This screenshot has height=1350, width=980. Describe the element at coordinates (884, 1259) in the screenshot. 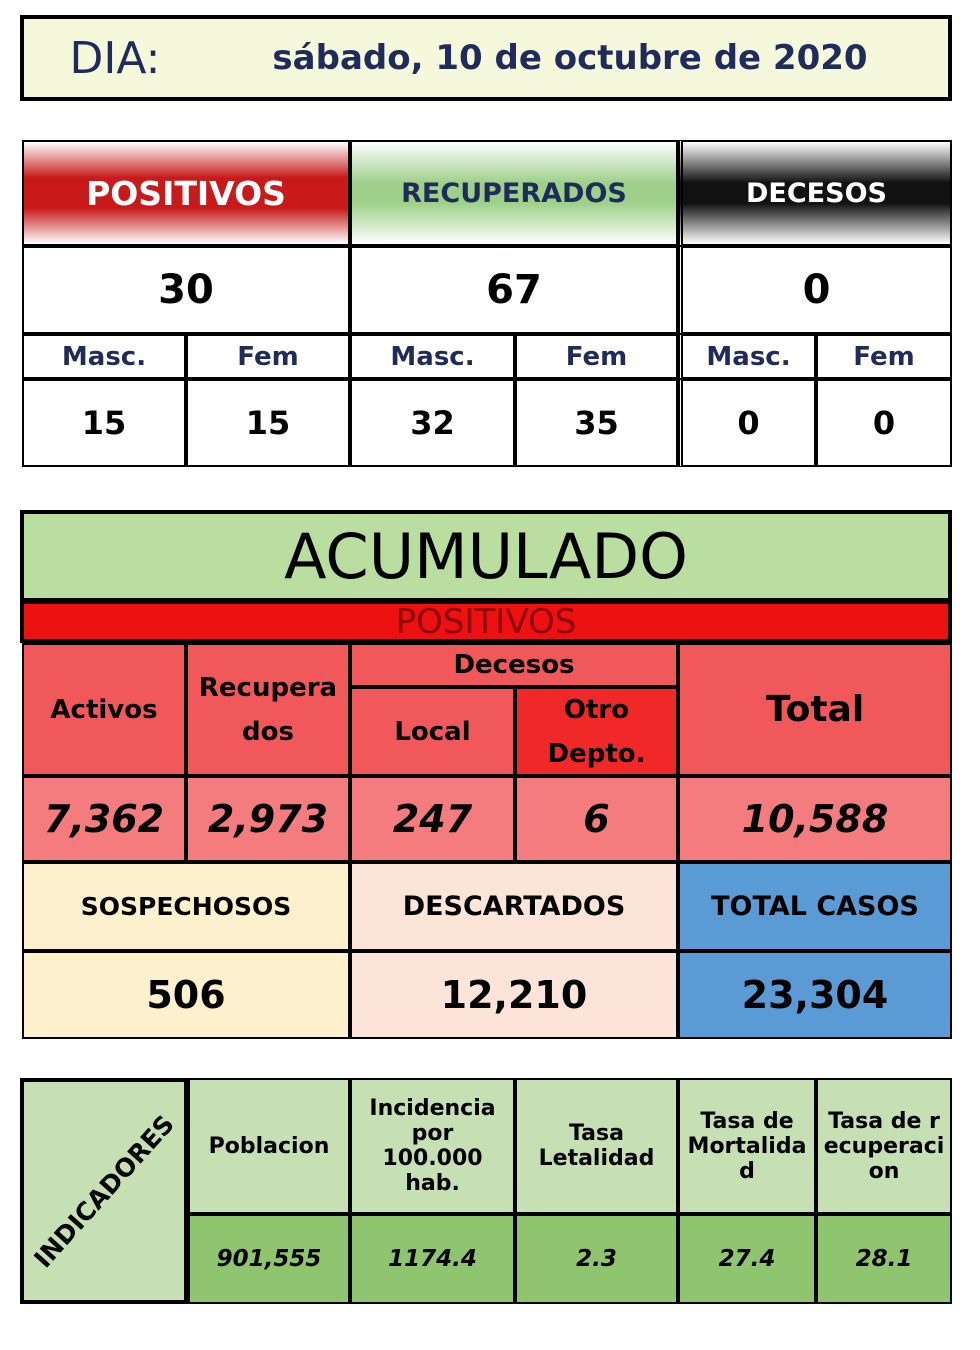

I see `ind-value: 28.1` at that location.